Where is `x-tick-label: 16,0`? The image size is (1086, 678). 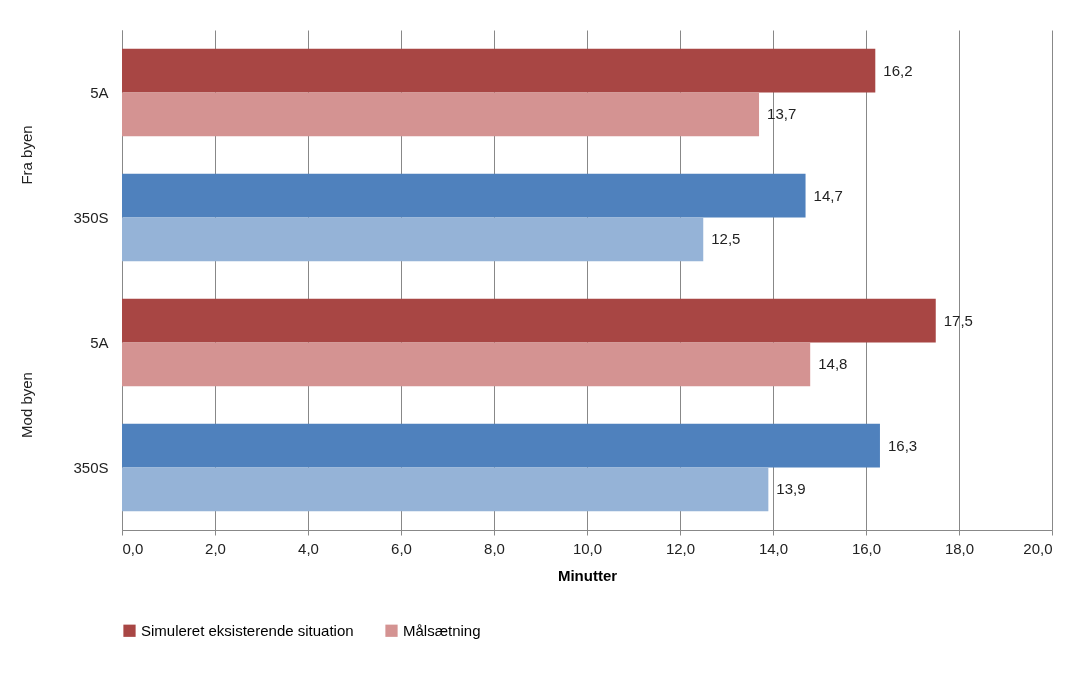 x-tick-label: 16,0 is located at coordinates (866, 548).